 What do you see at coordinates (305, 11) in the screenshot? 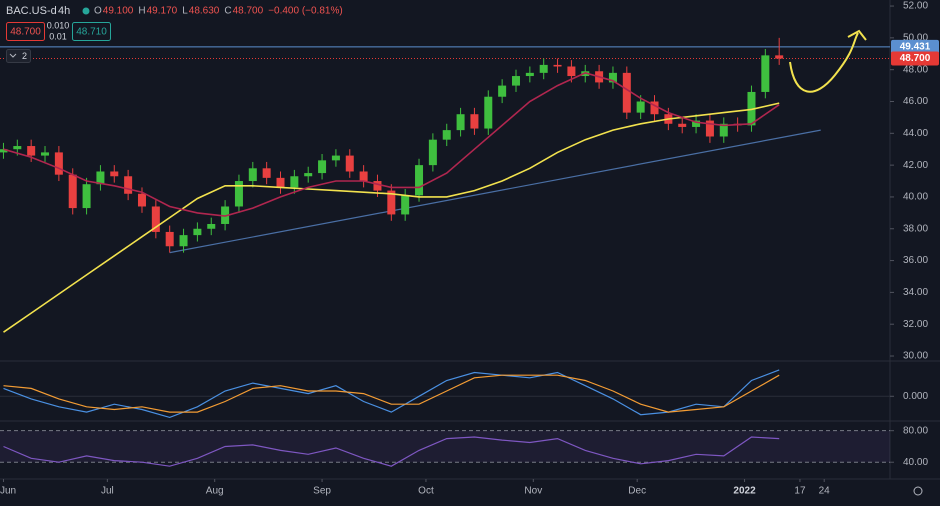
I see `price-change: −0.400 (−0.81%)` at bounding box center [305, 11].